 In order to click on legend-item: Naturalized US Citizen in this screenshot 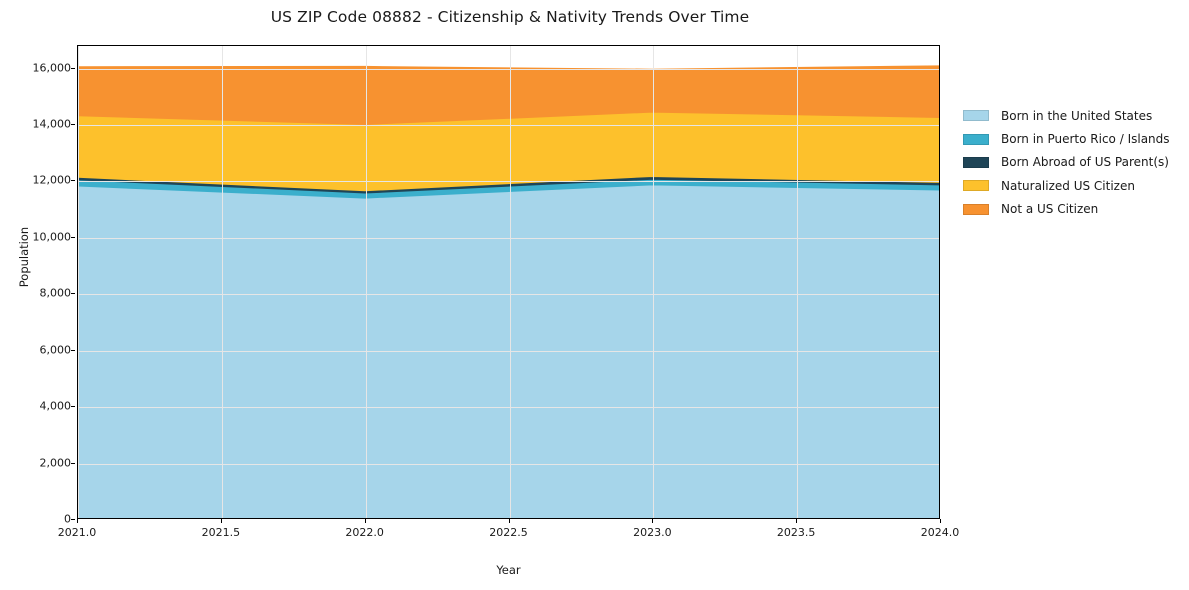, I will do `click(1075, 185)`.